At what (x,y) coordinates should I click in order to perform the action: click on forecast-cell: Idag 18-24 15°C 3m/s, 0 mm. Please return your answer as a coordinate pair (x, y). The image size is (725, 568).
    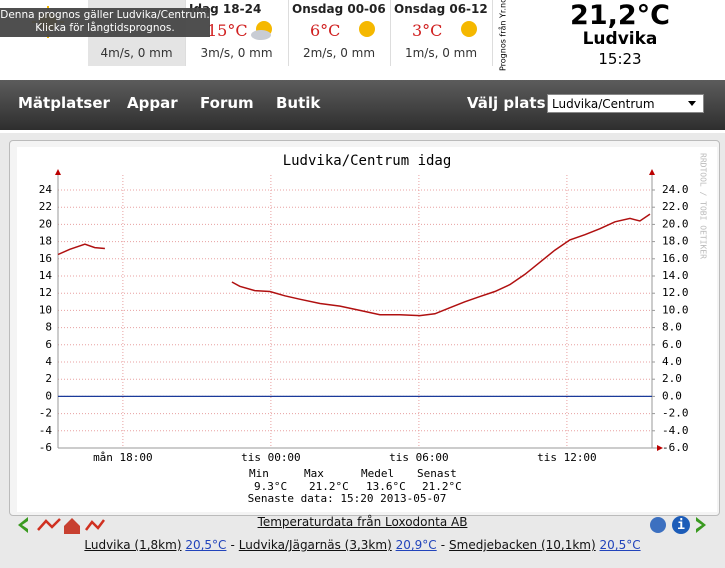
    Looking at the image, I should click on (237, 33).